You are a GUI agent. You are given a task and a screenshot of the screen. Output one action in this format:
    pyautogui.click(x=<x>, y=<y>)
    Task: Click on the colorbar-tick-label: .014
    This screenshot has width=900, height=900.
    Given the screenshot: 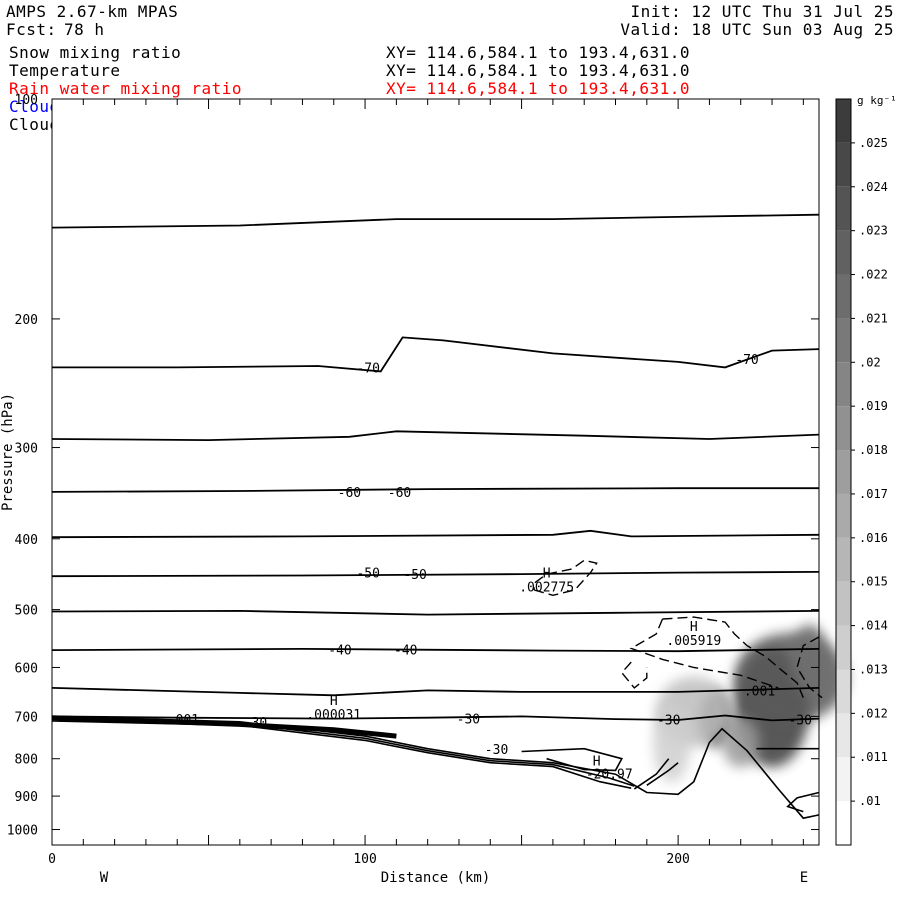 What is the action you would take?
    pyautogui.click(x=873, y=626)
    